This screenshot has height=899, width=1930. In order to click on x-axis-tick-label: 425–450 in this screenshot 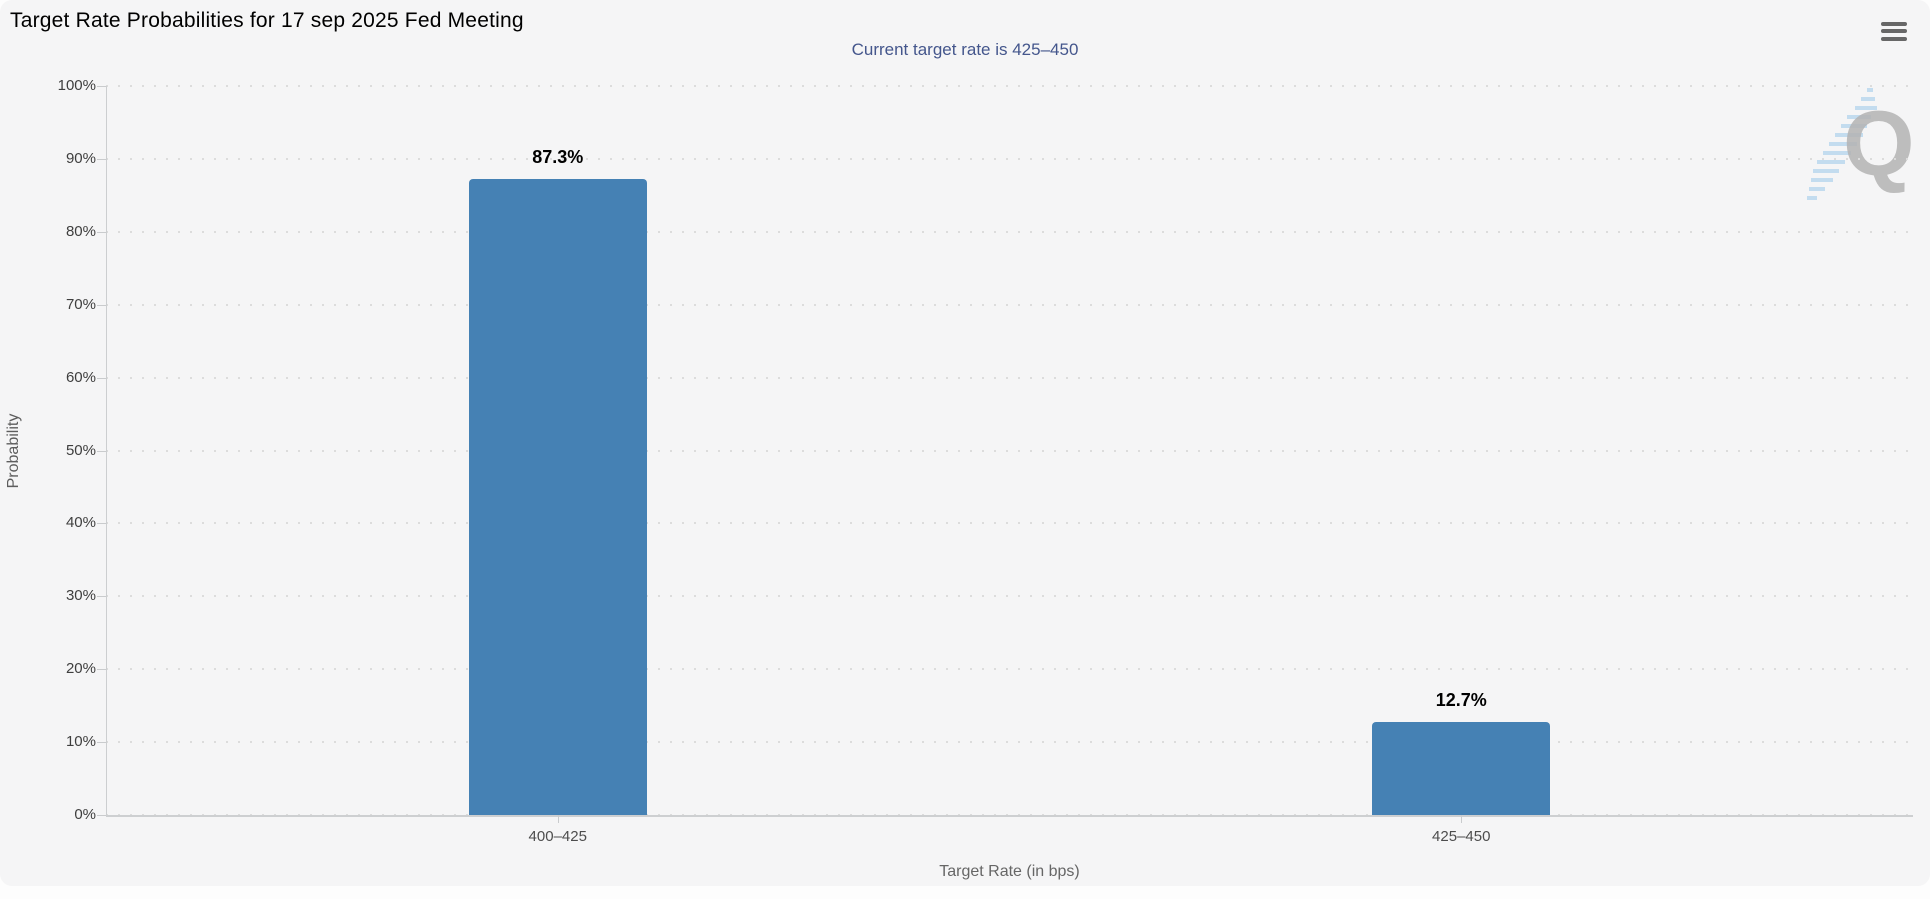, I will do `click(1461, 836)`.